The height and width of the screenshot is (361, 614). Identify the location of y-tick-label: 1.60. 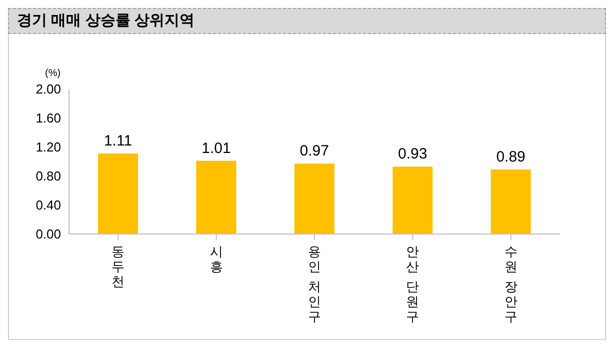
(48, 118).